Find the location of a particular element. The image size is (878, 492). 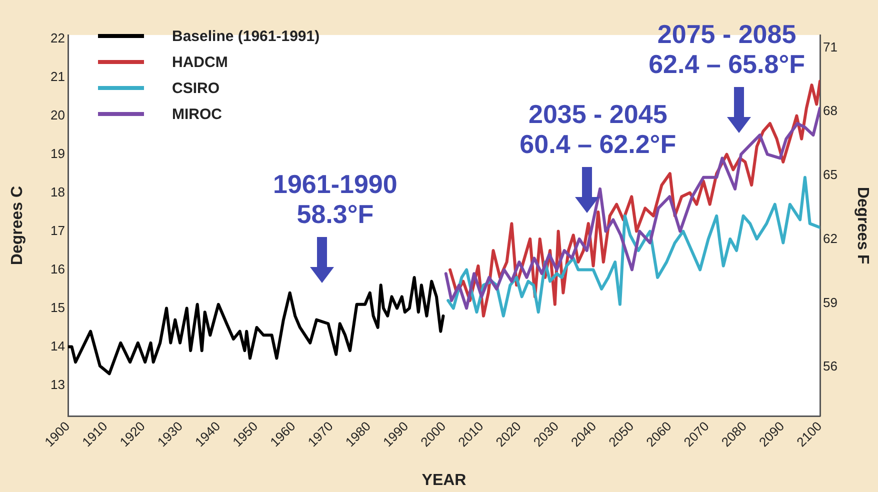

annotation: 2075 - 2085 62.4 – 65.8°F is located at coordinates (726, 48).